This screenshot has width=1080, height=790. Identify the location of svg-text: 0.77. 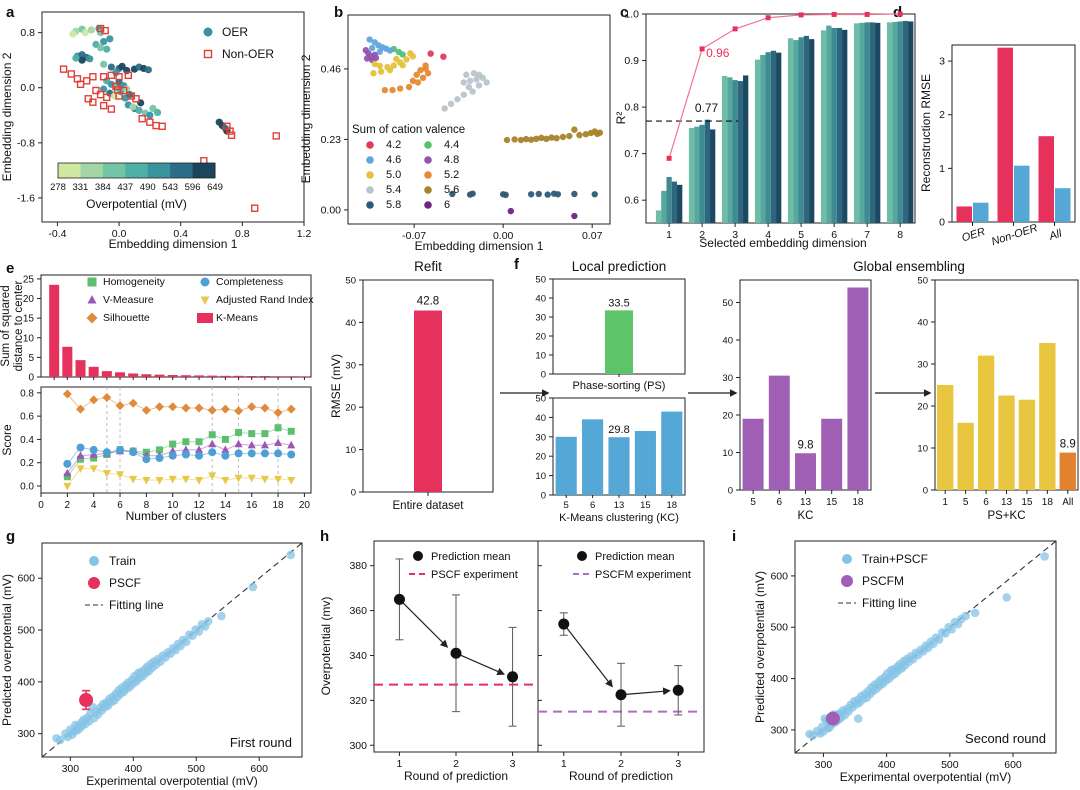
(707, 108).